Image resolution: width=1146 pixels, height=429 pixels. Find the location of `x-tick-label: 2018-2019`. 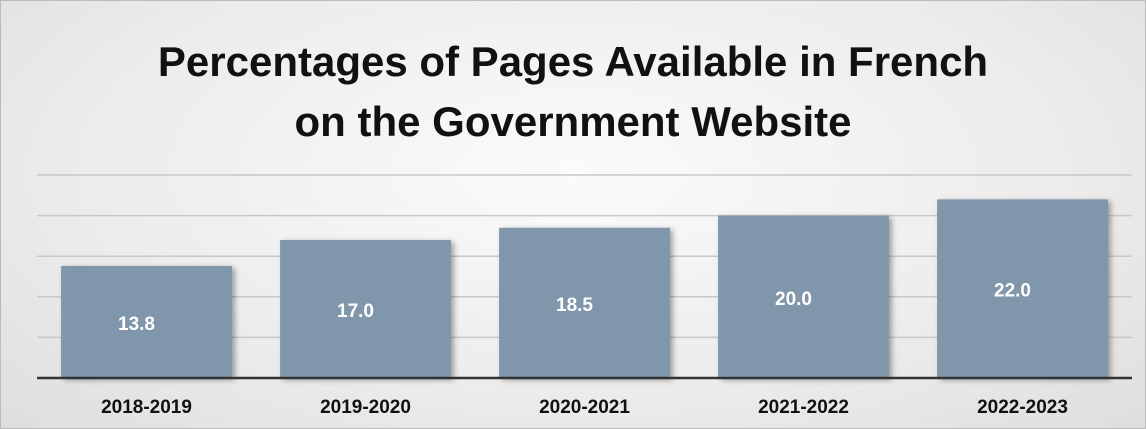

x-tick-label: 2018-2019 is located at coordinates (146, 407).